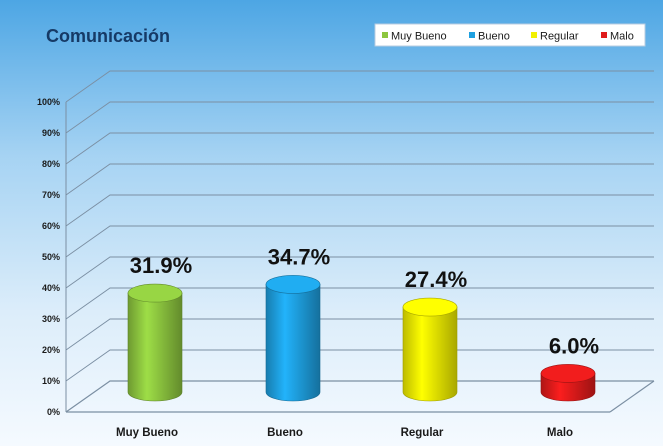 This screenshot has height=446, width=663. Describe the element at coordinates (632, 396) in the screenshot. I see `floor-right-edge` at that location.